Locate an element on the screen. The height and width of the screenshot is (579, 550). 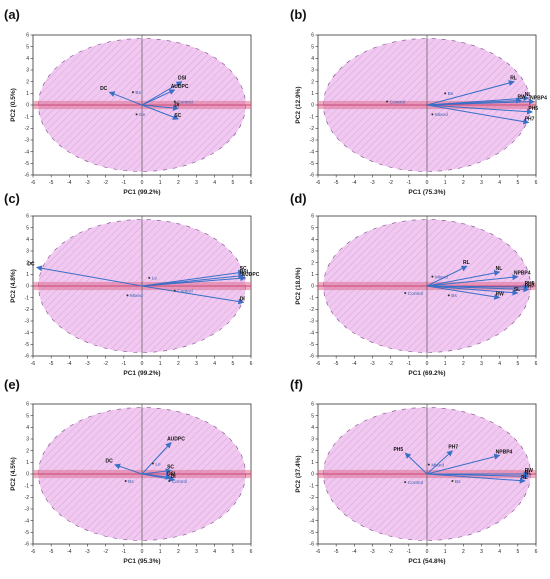
x-tick-label: 2 is located at coordinates (463, 552).